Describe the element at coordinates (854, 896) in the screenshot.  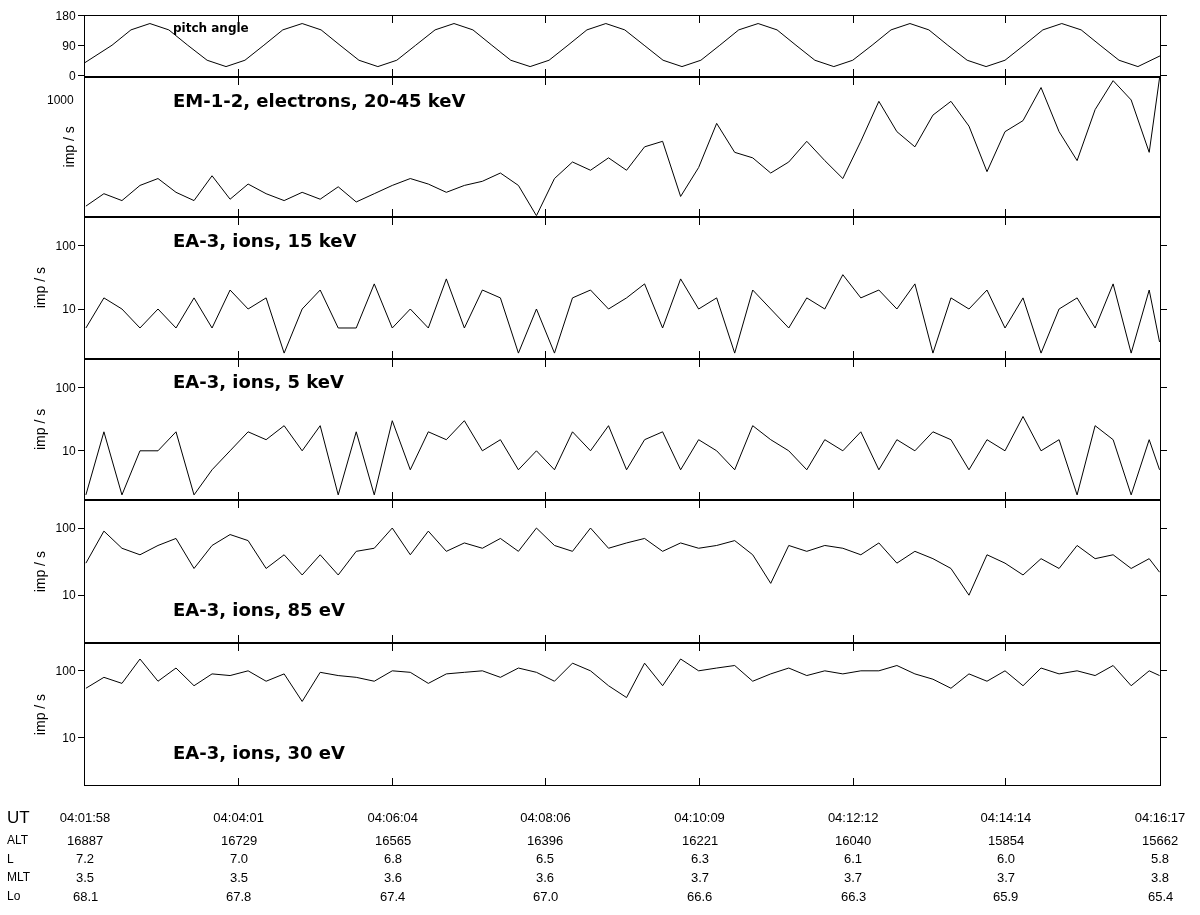
I see `text: 66.3` at that location.